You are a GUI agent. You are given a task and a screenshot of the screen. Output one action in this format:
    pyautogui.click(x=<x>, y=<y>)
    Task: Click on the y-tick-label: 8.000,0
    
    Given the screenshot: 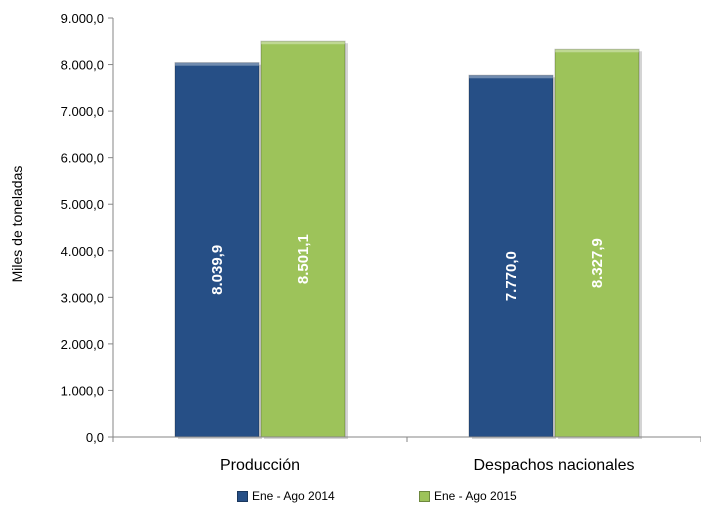 What is the action you would take?
    pyautogui.click(x=82, y=65)
    